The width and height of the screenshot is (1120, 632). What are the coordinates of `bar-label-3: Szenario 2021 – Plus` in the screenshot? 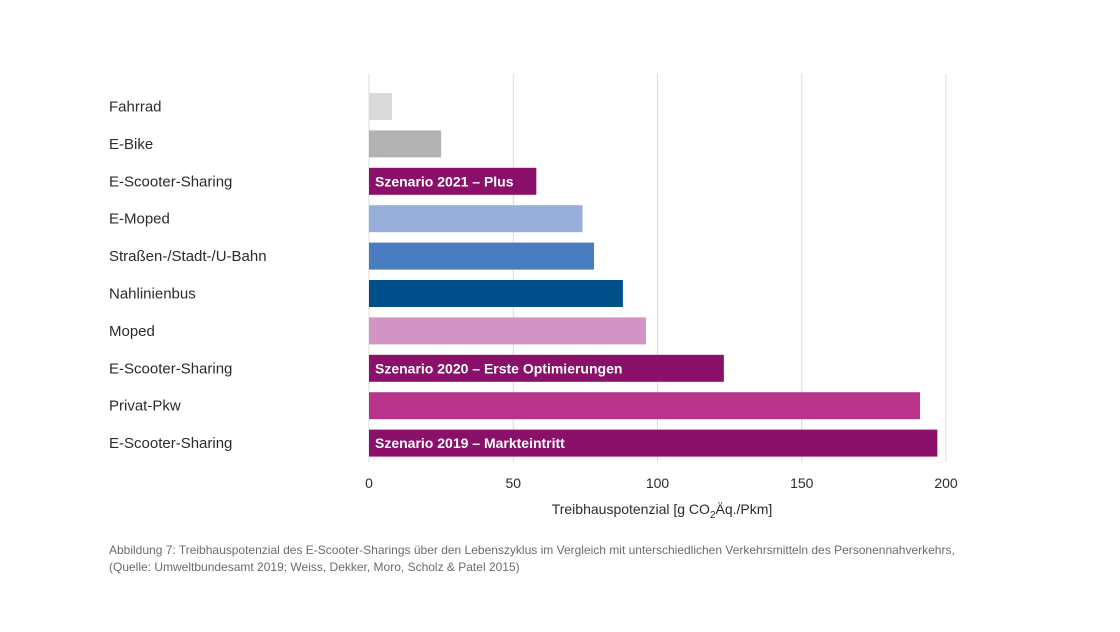 It's located at (444, 181).